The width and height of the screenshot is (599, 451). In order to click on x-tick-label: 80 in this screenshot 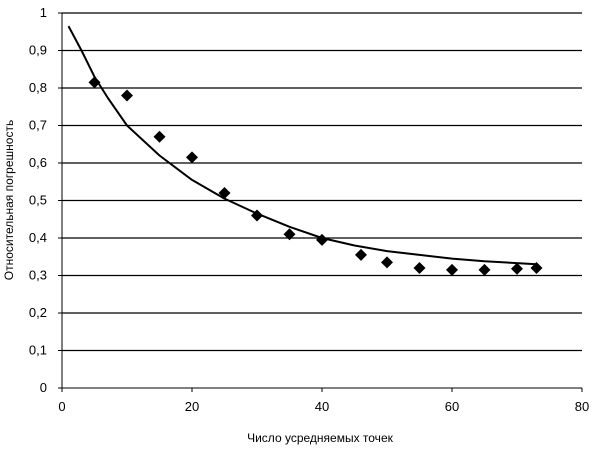, I will do `click(582, 406)`.